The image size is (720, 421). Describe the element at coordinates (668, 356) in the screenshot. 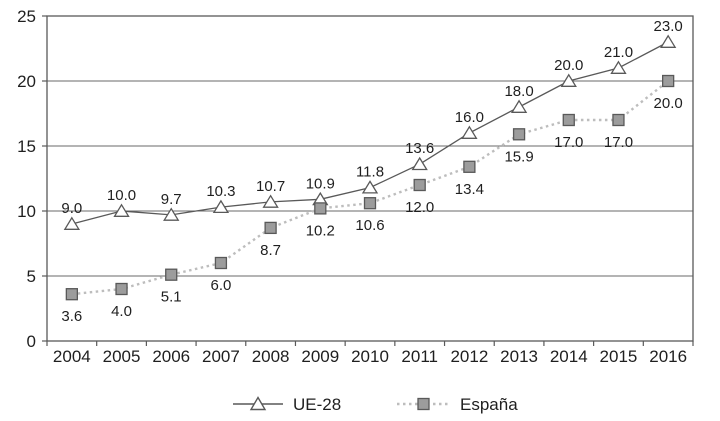

I see `x-axis-tick-label: 2016` at that location.